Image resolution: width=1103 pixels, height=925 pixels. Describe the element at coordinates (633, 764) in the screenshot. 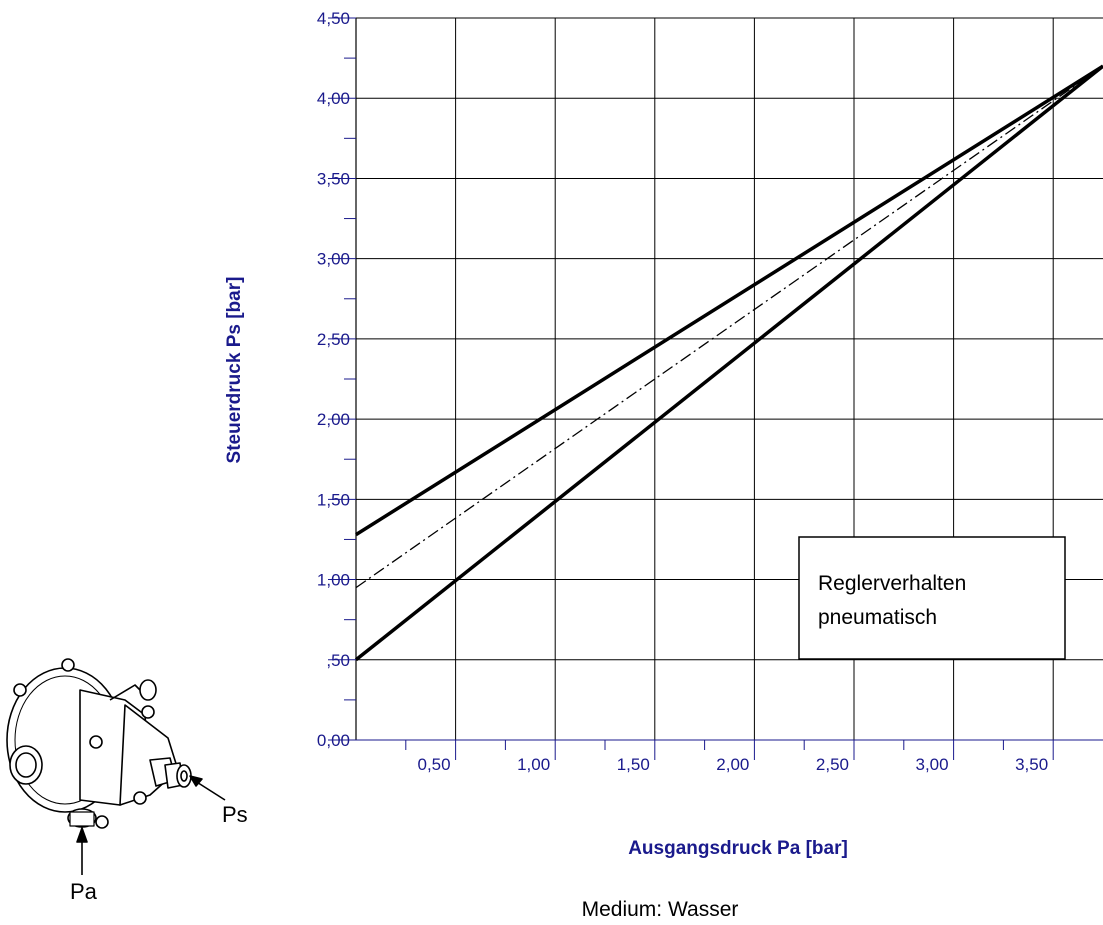

I see `x-tick-label: 1,50` at that location.